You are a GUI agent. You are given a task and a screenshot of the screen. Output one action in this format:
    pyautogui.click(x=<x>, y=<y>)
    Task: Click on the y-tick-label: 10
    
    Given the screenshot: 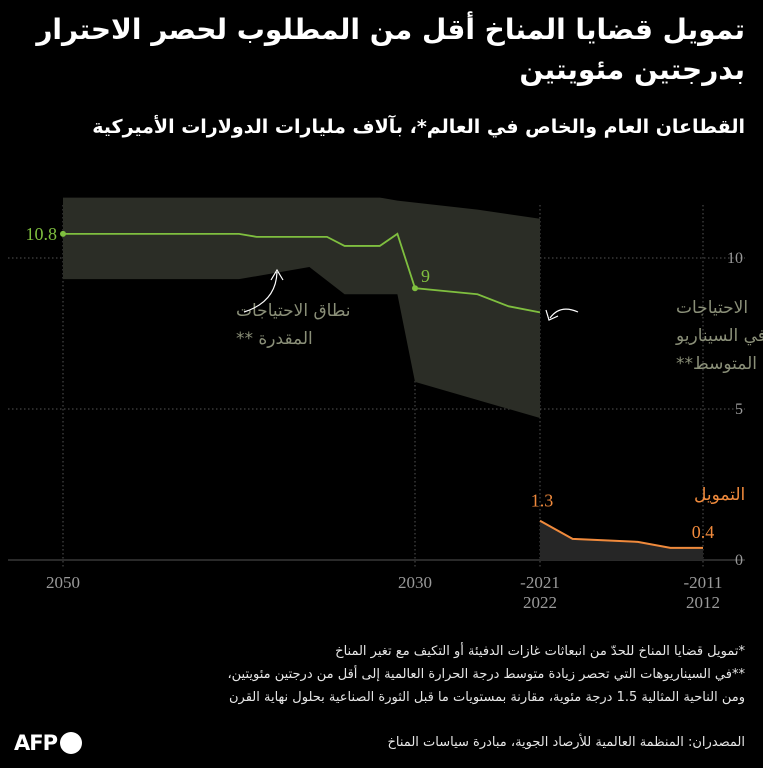 What is the action you would take?
    pyautogui.click(x=735, y=258)
    